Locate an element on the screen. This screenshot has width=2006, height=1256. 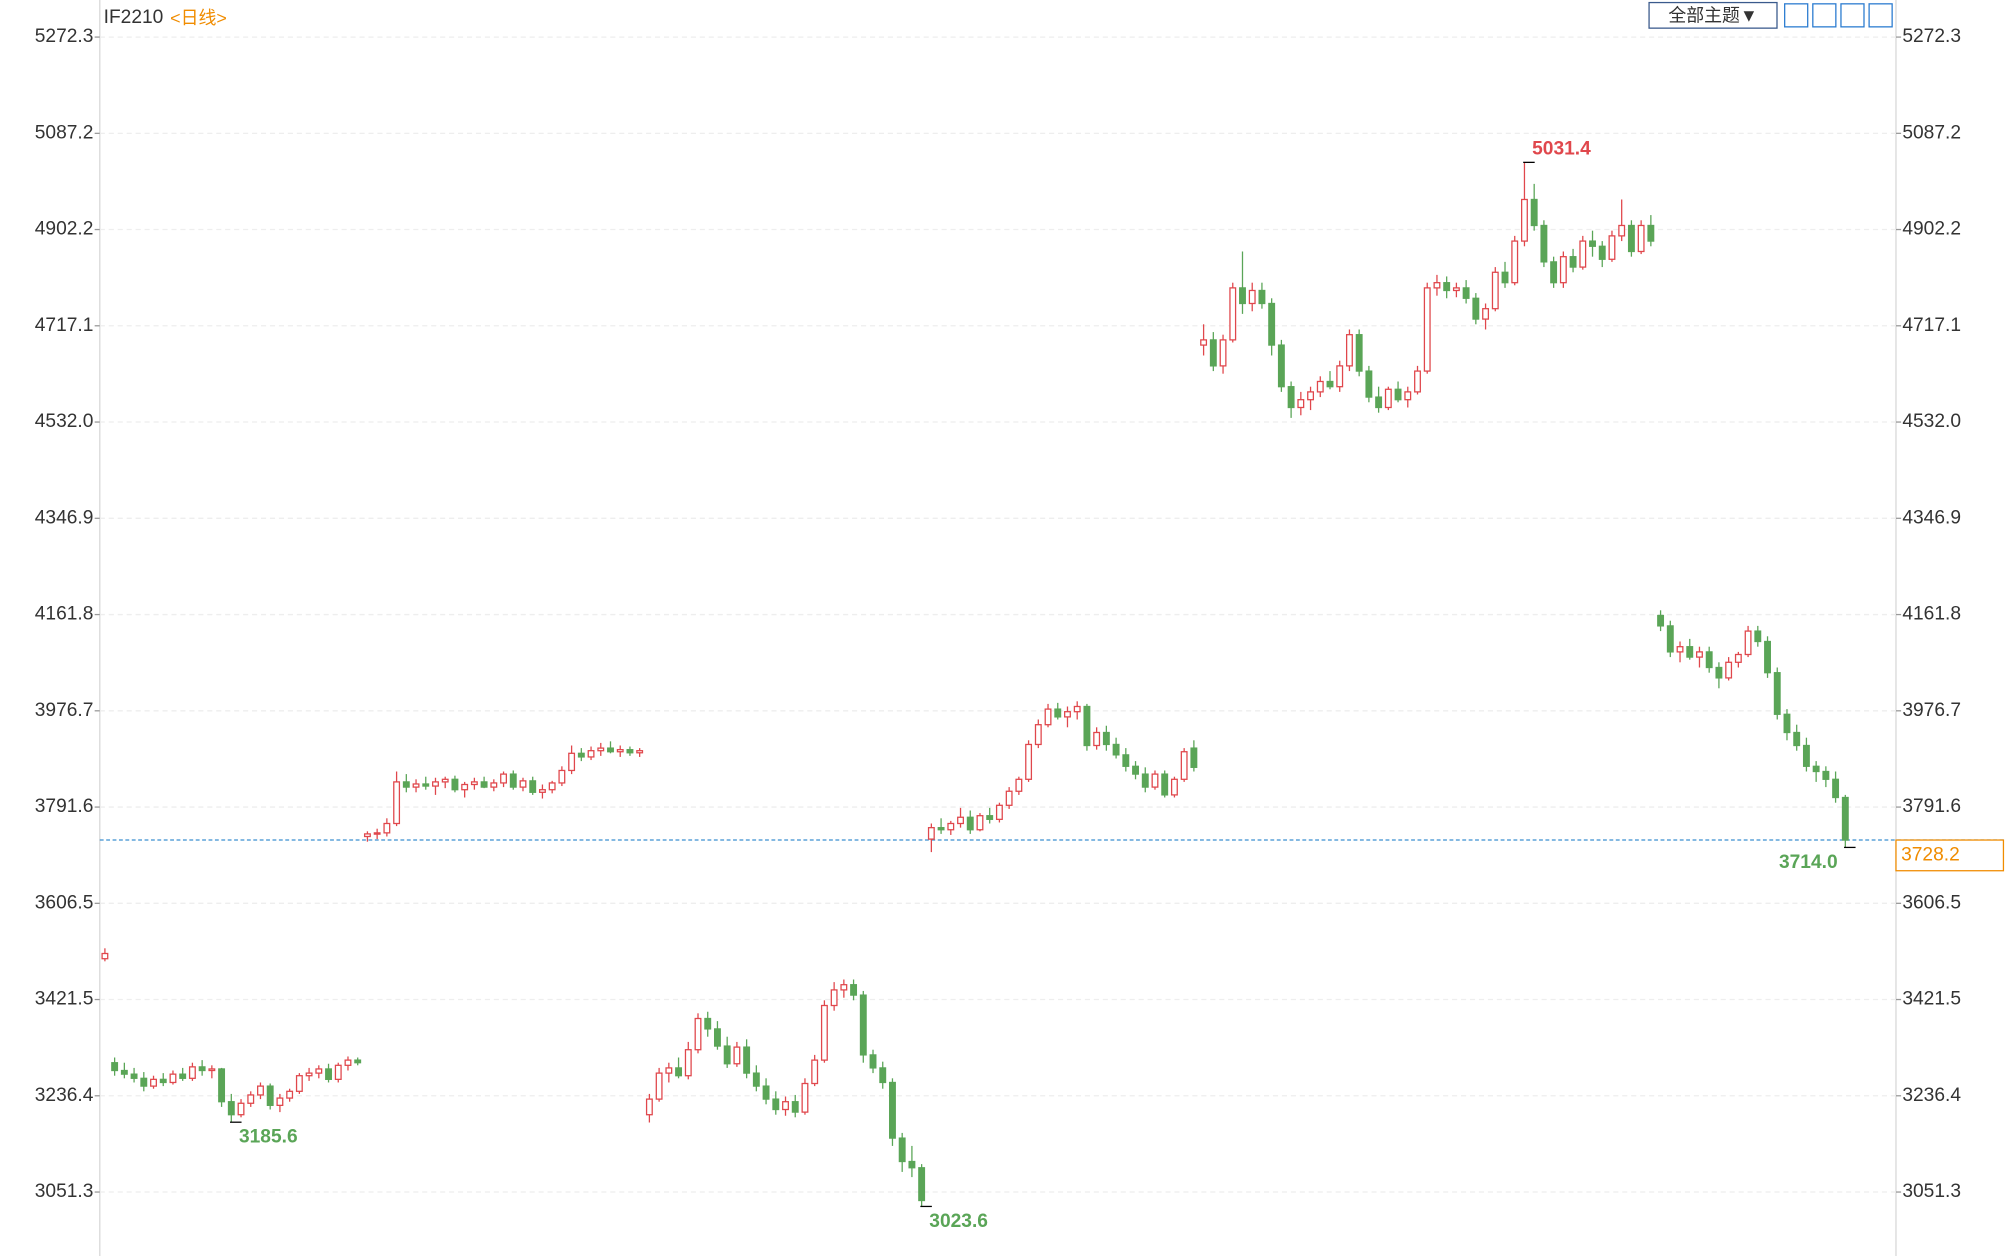
period-label: <日线> is located at coordinates (198, 18).